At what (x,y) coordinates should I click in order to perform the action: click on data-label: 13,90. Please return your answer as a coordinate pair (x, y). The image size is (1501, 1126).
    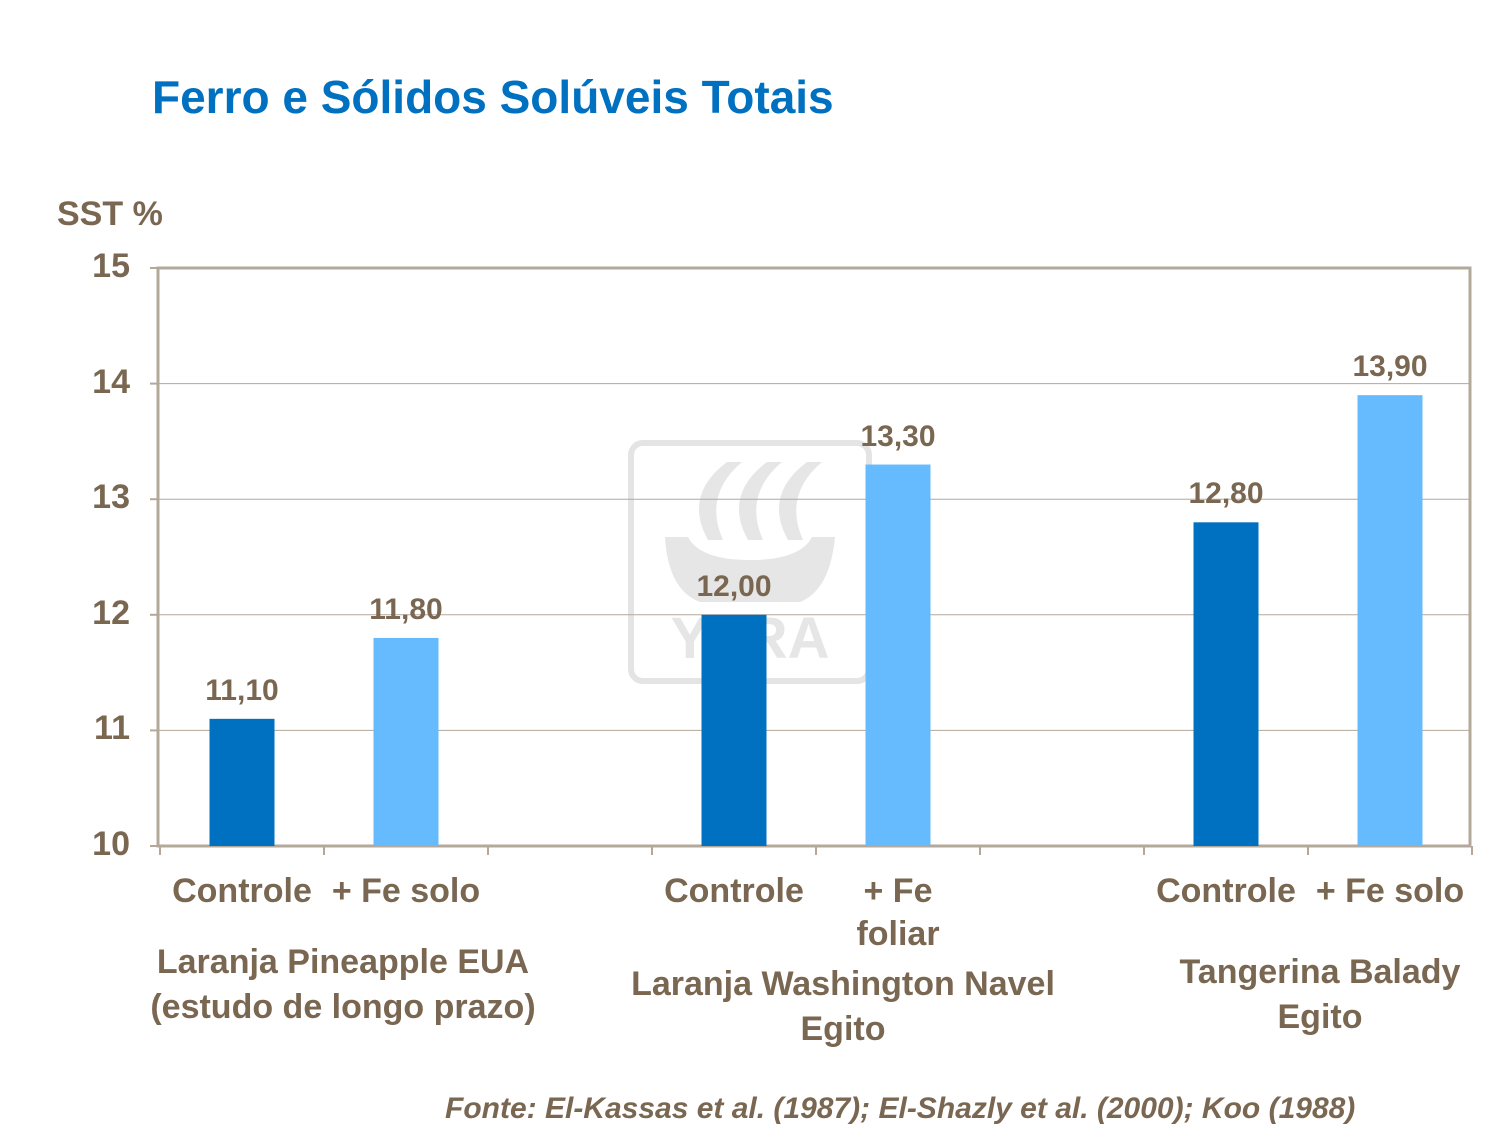
    Looking at the image, I should click on (1390, 367).